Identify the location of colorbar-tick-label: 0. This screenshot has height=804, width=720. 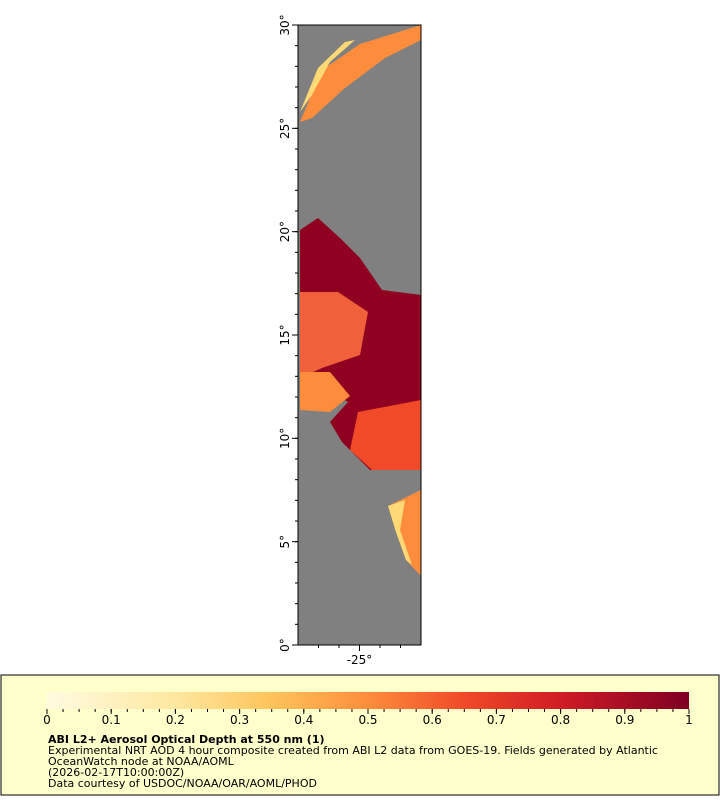
(47, 720).